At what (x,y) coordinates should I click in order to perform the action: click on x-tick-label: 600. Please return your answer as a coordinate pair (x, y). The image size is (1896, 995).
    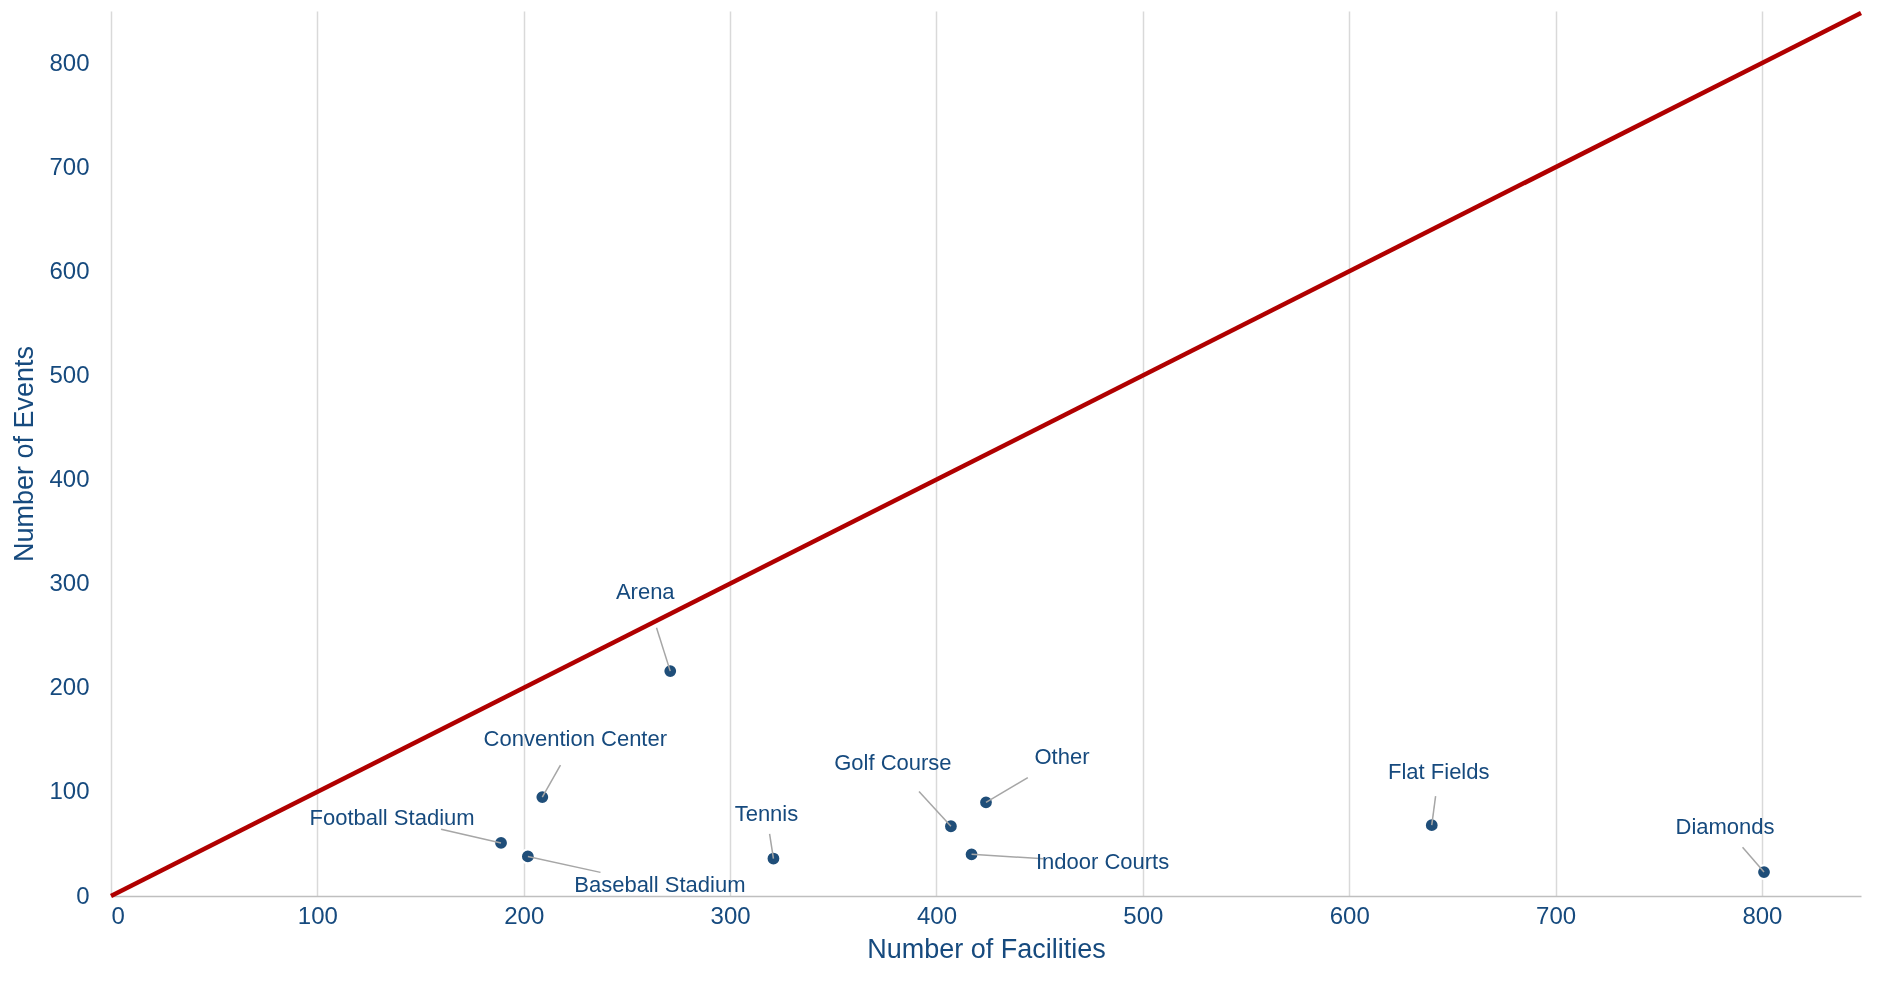
    Looking at the image, I should click on (1349, 915).